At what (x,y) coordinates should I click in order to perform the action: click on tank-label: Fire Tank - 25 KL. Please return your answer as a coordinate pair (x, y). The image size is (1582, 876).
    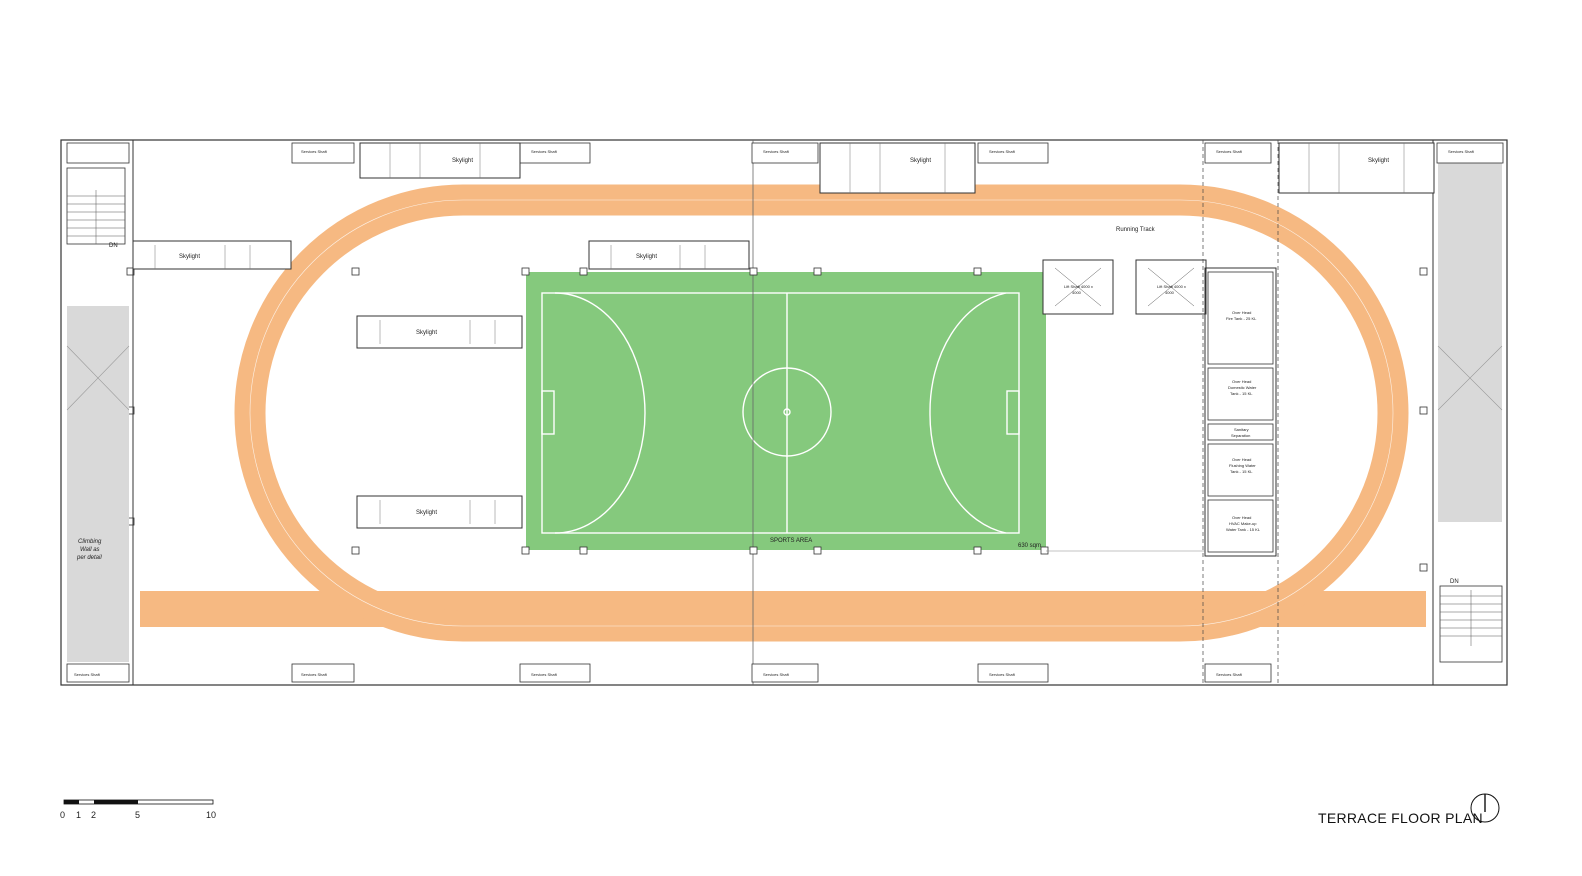
    Looking at the image, I should click on (1241, 318).